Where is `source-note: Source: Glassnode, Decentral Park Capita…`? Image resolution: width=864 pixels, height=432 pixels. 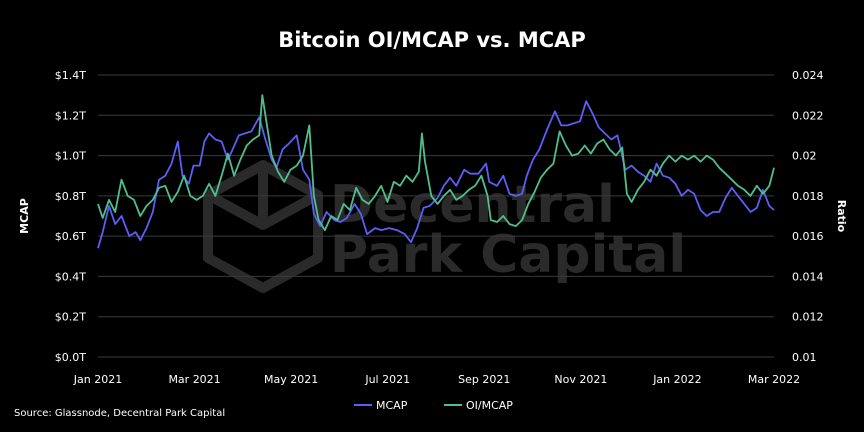 source-note: Source: Glassnode, Decentral Park Capita… is located at coordinates (119, 413).